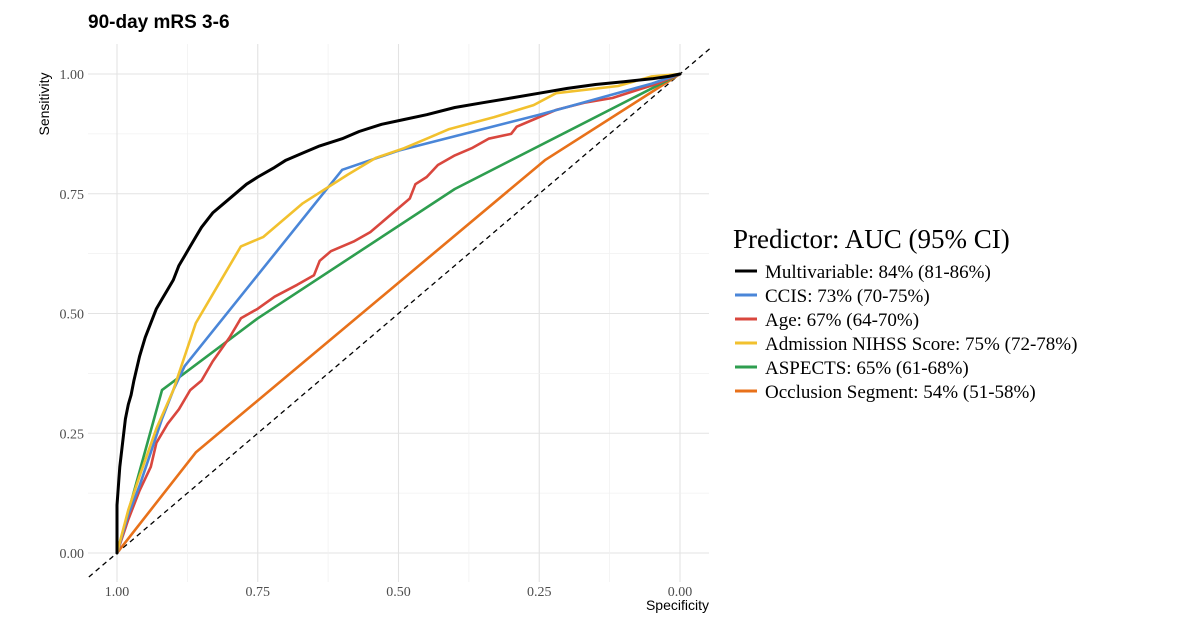 This screenshot has width=1200, height=625. I want to click on x-tick-label: 0.00, so click(680, 592).